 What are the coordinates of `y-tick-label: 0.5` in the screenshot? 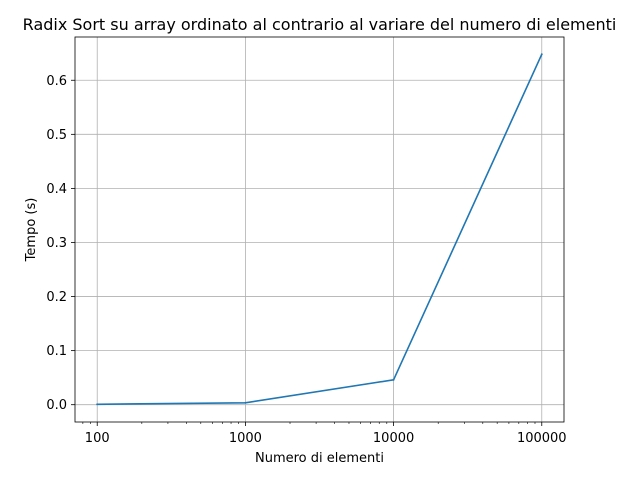 It's located at (56, 135).